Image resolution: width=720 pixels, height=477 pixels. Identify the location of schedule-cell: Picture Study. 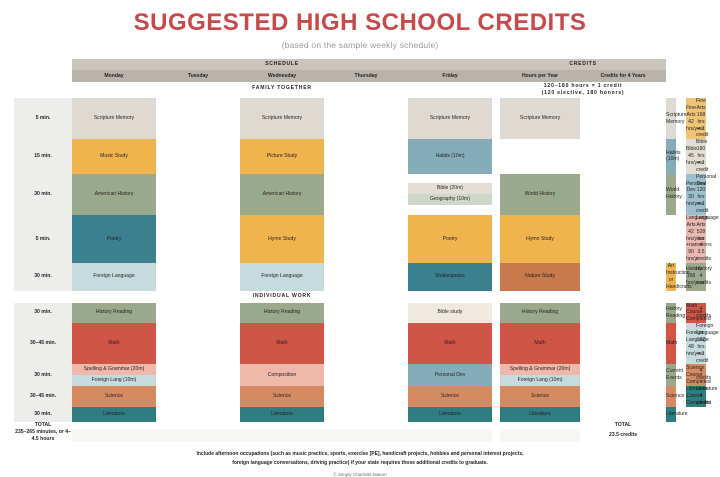
(282, 156).